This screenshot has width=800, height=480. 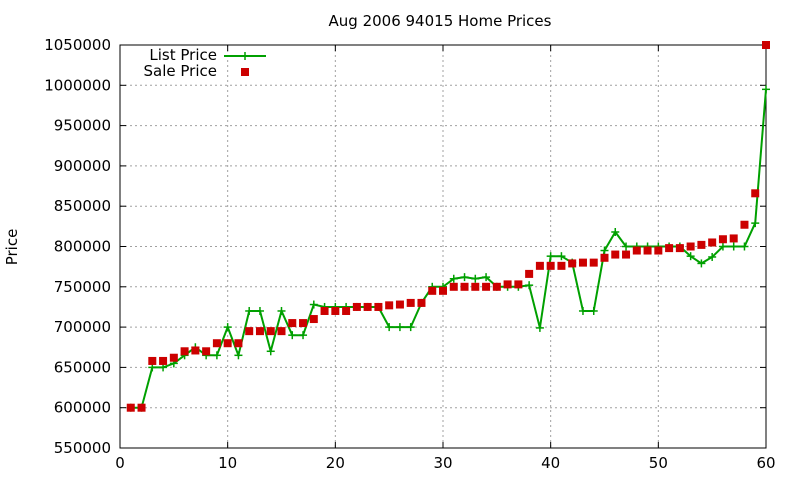 What do you see at coordinates (82, 287) in the screenshot?
I see `y-tick-label: 750000` at bounding box center [82, 287].